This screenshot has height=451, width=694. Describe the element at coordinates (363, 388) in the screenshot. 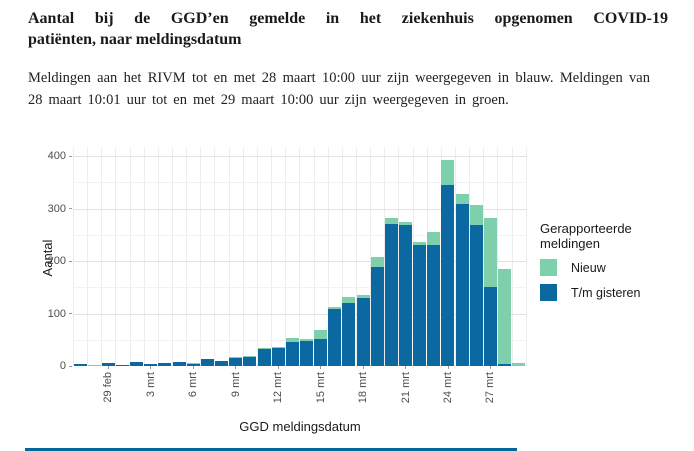

I see `x-tick-label: 18 mrt` at that location.